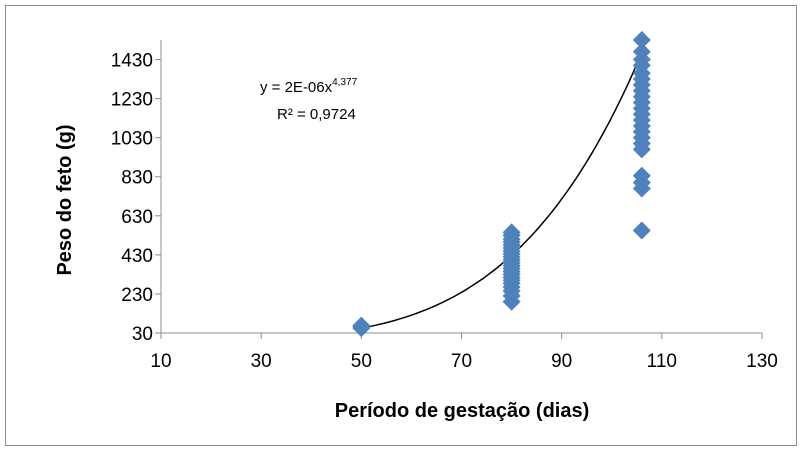  What do you see at coordinates (762, 361) in the screenshot?
I see `x-tick-label: 130` at bounding box center [762, 361].